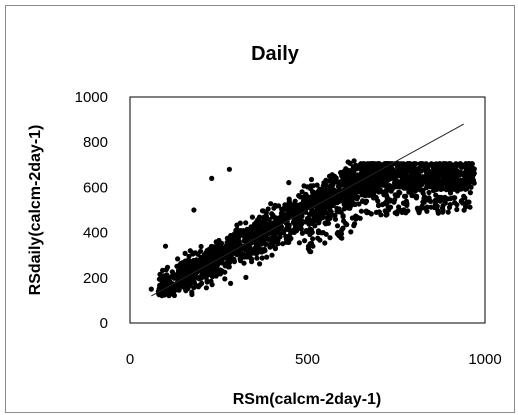 This screenshot has width=518, height=415. Describe the element at coordinates (104, 323) in the screenshot. I see `y-tick-label: 0` at that location.